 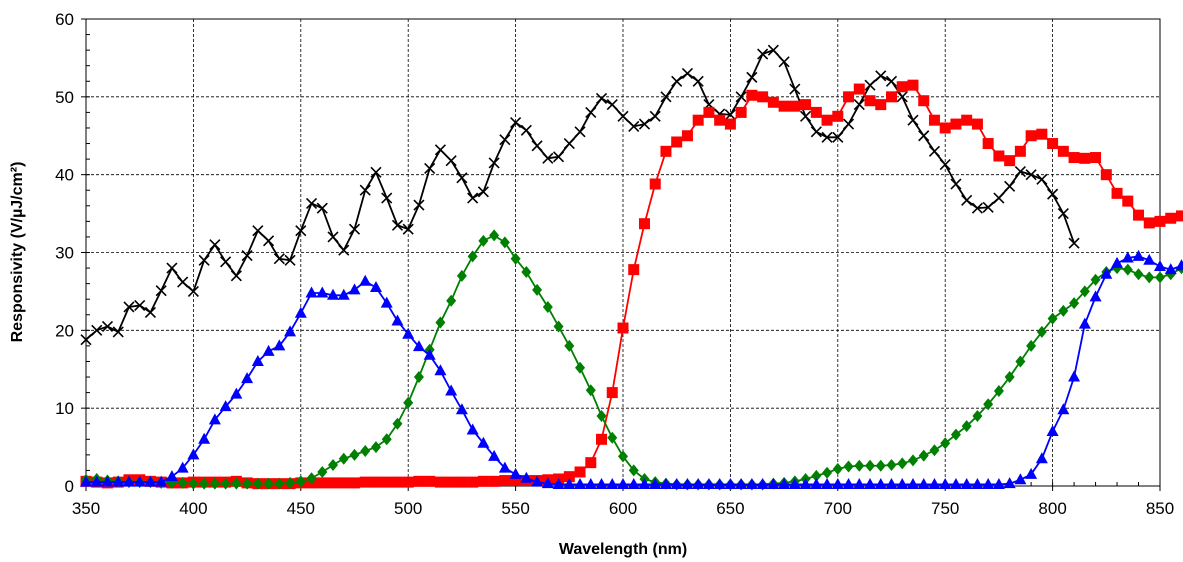 I want to click on x-tick-label: 600, so click(x=623, y=508).